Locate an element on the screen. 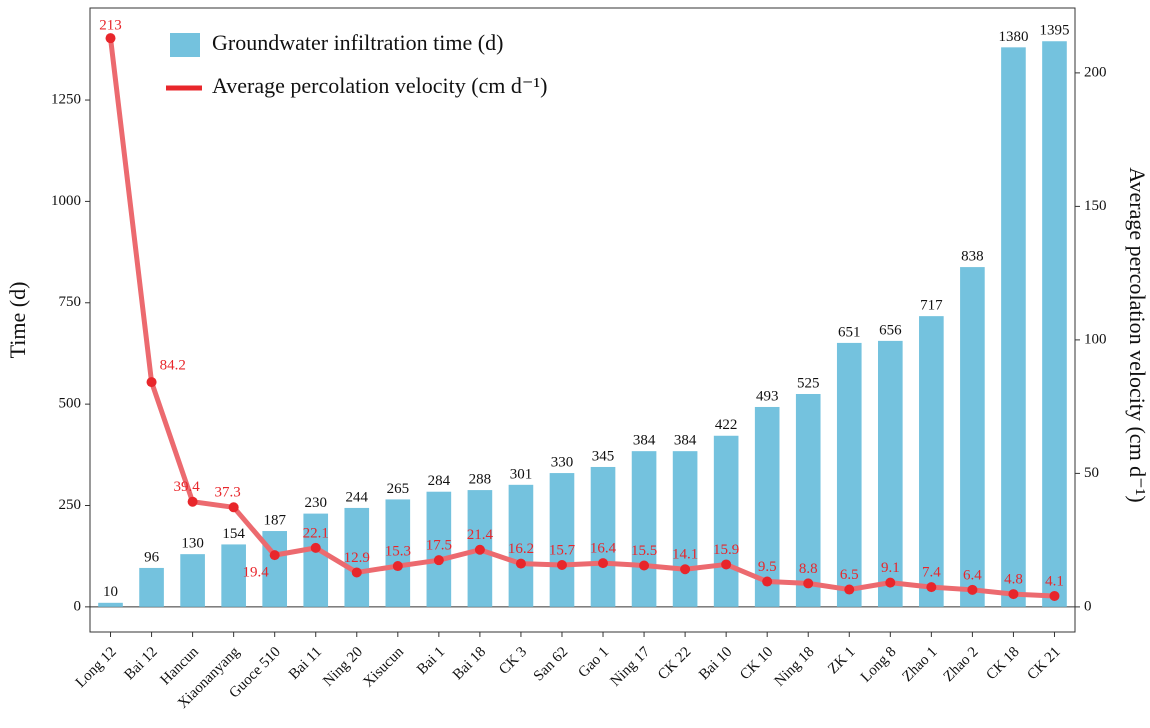  line-label: 84.2 is located at coordinates (173, 366).